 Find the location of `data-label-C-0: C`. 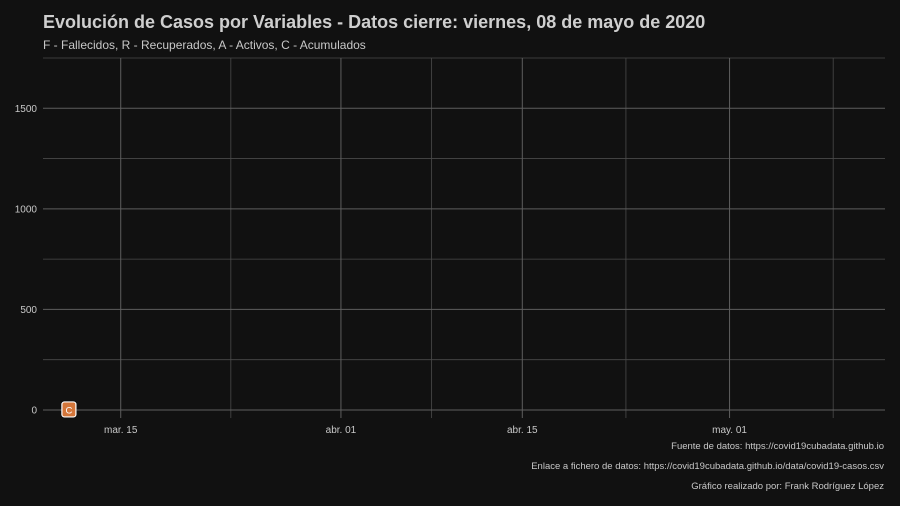

data-label-C-0: C is located at coordinates (68, 410).